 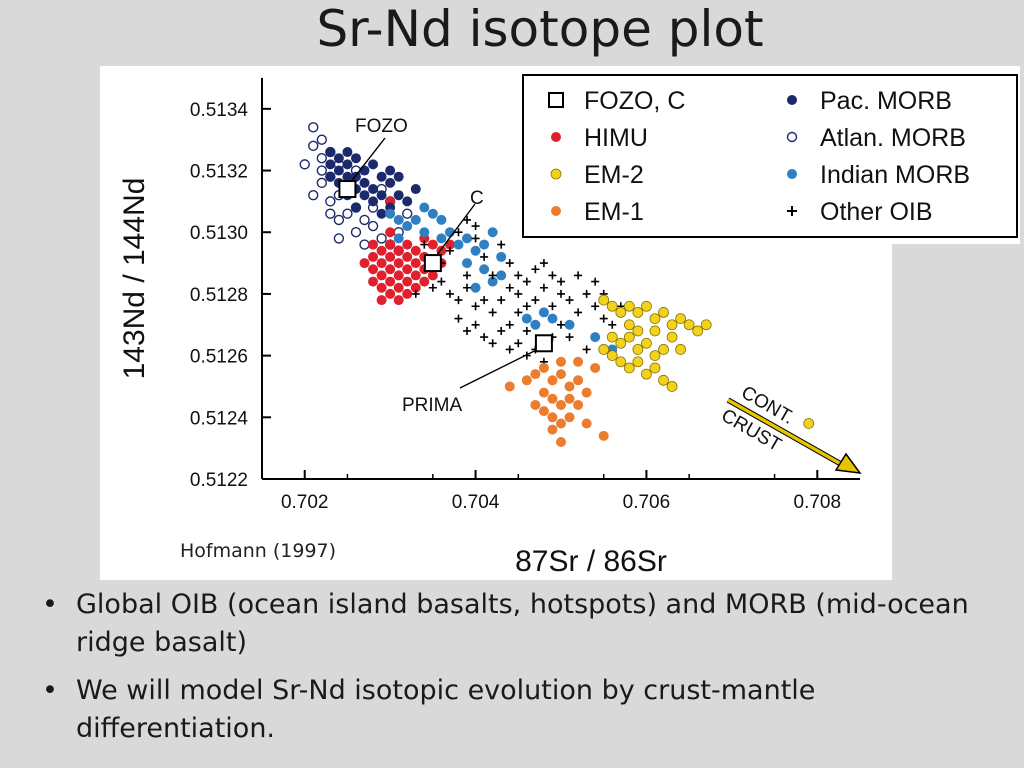 What do you see at coordinates (614, 175) in the screenshot?
I see `legend-label: EM-2` at bounding box center [614, 175].